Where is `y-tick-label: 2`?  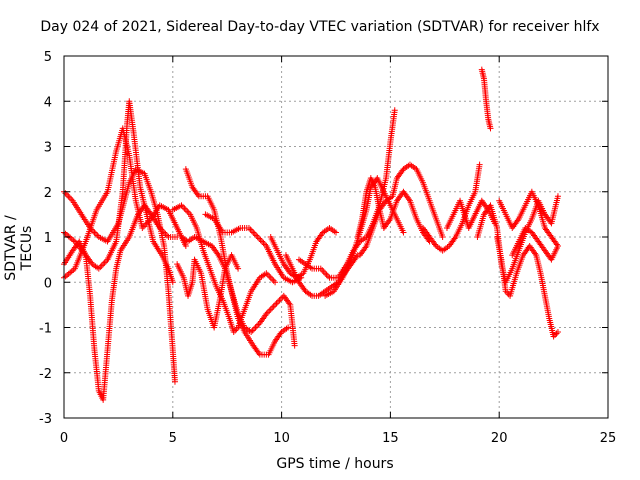 y-tick-label: 2 is located at coordinates (48, 193).